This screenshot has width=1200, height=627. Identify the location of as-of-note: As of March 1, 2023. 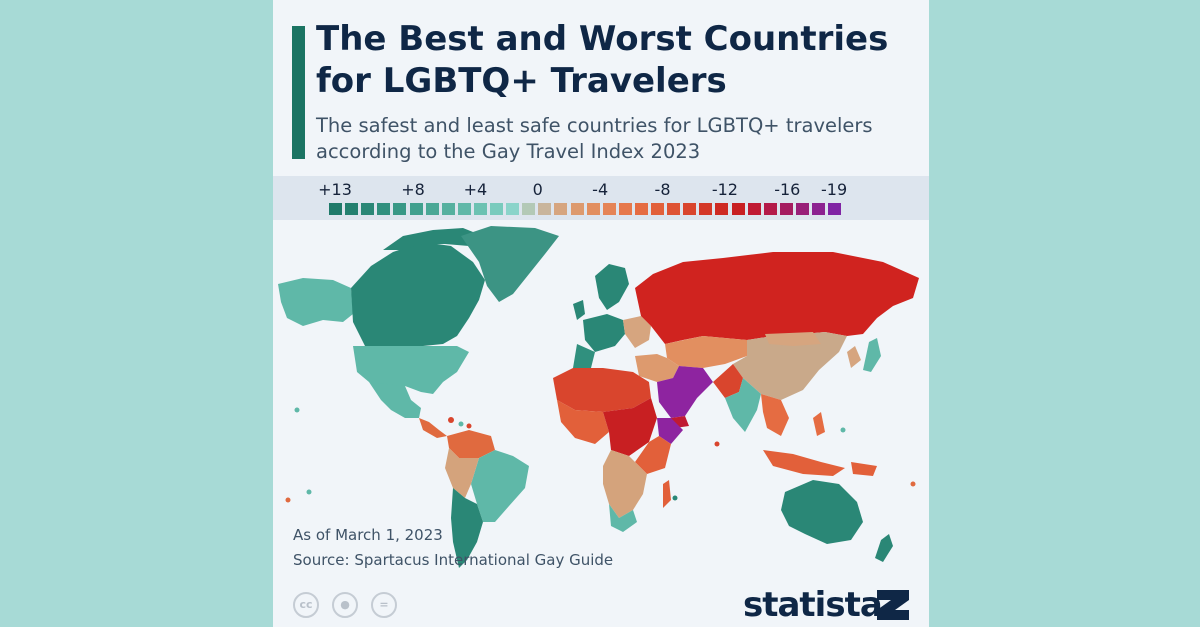
(368, 535).